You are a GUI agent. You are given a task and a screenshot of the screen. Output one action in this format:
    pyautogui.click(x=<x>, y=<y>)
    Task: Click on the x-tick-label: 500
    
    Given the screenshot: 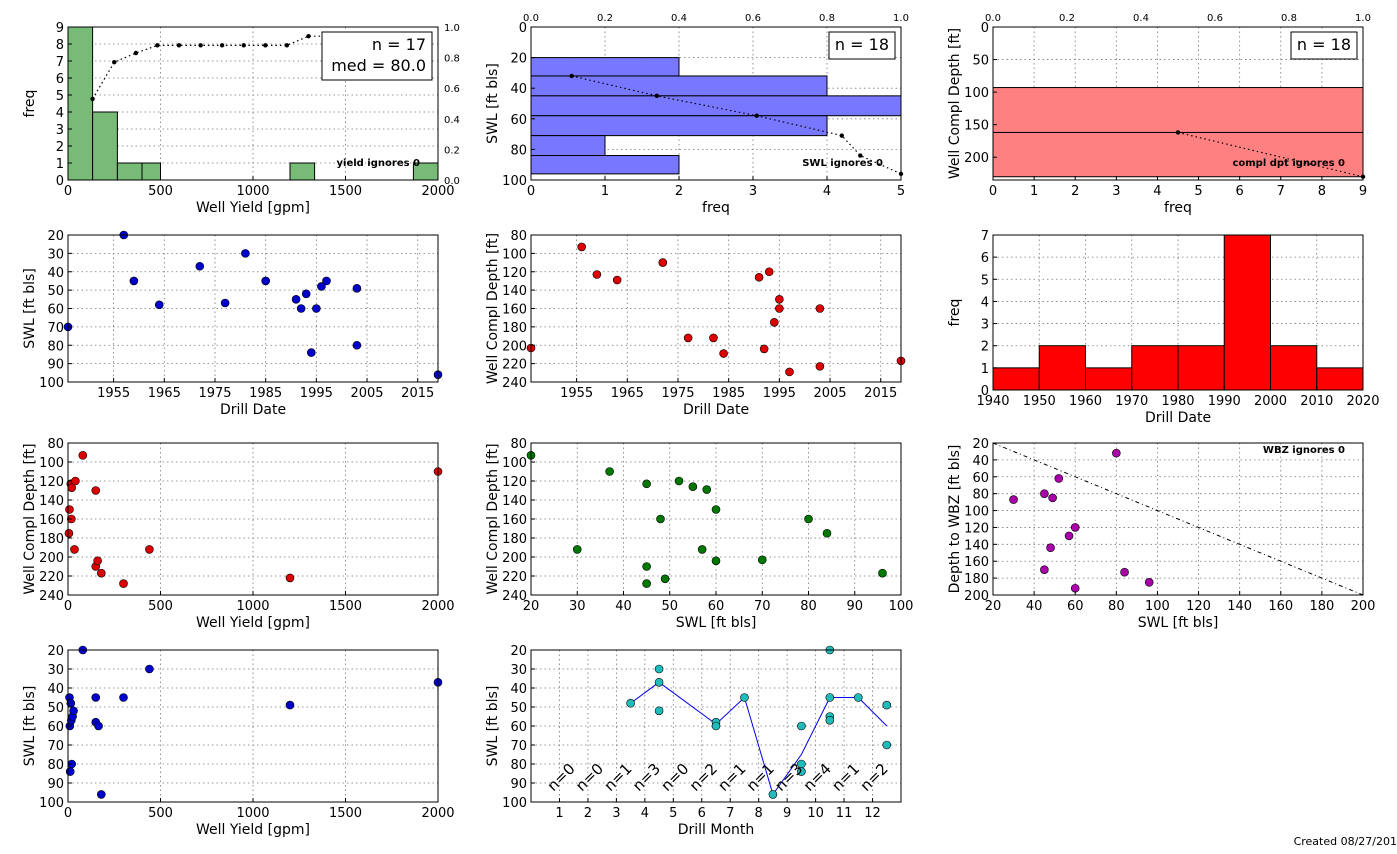 What is the action you would take?
    pyautogui.click(x=160, y=813)
    